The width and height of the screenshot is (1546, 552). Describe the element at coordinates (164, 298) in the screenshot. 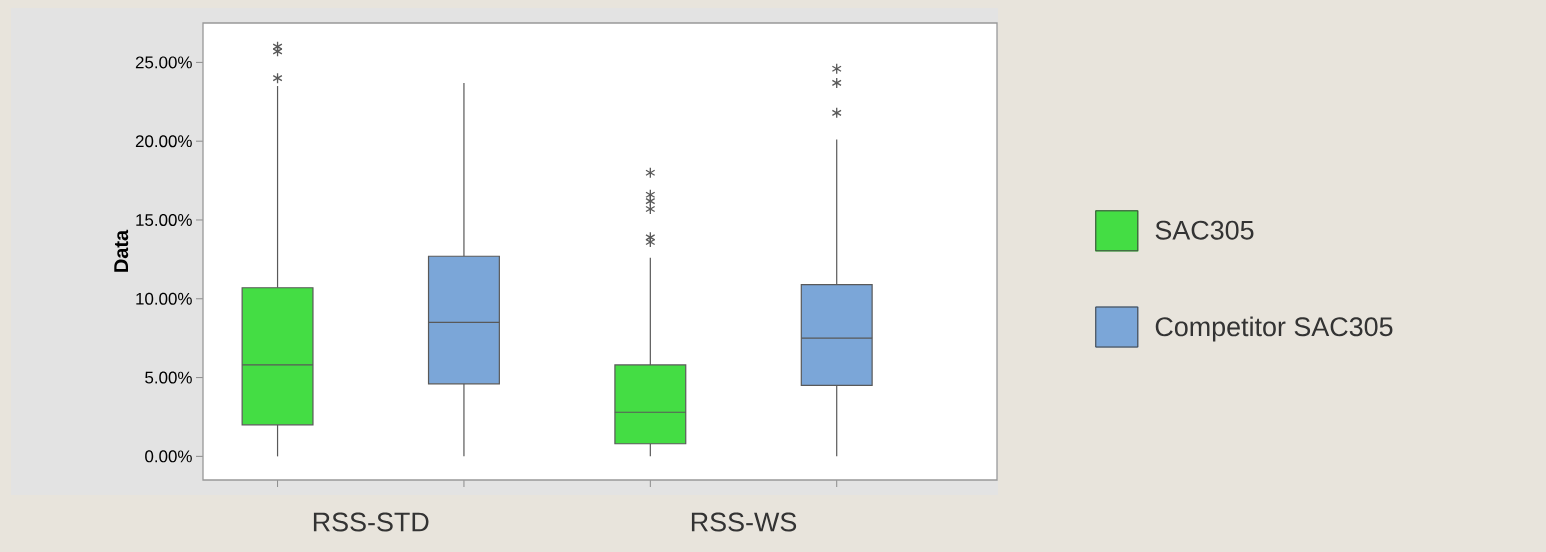

I see `y-tick-label: 10.00%` at that location.